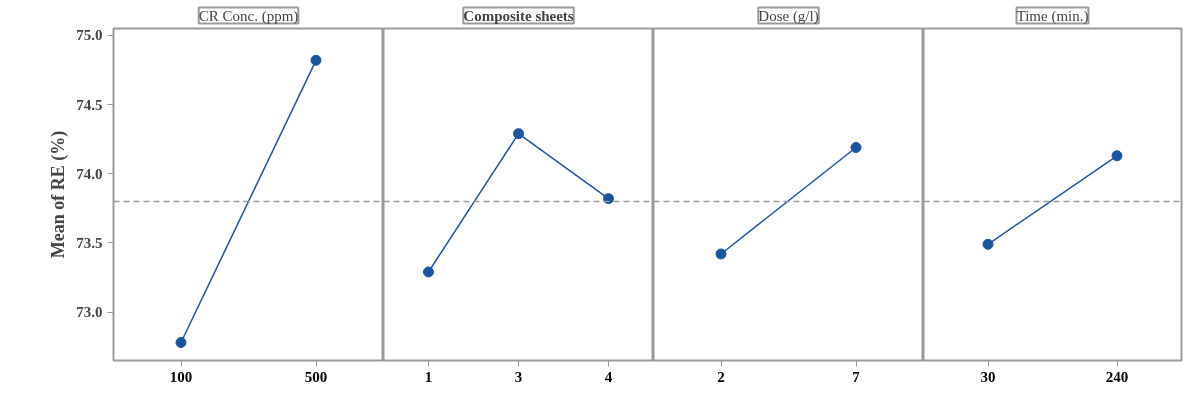 This screenshot has width=1203, height=409. I want to click on x-tick-label: 1, so click(428, 376).